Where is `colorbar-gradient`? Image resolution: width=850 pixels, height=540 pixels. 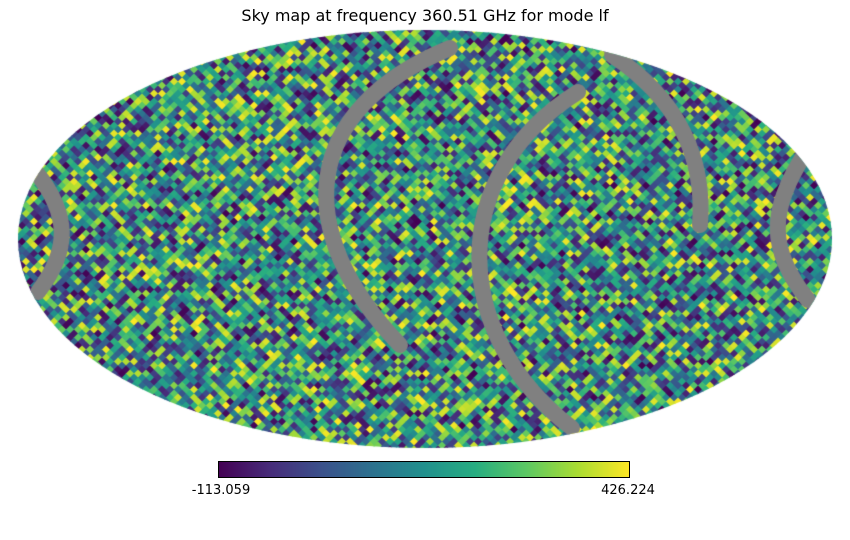 colorbar-gradient is located at coordinates (424, 469).